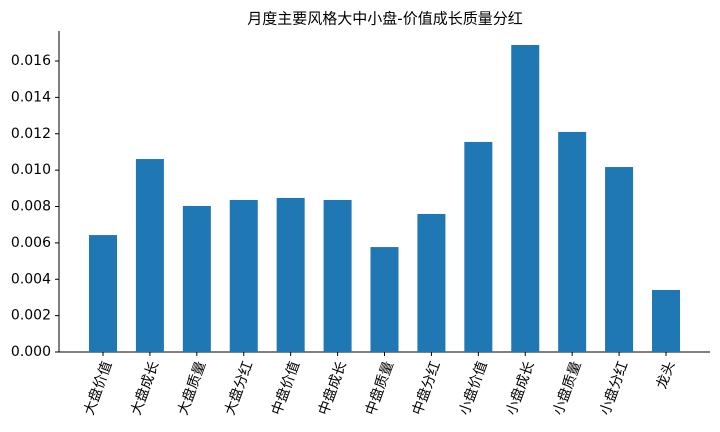 This screenshot has width=720, height=432. Describe the element at coordinates (666, 375) in the screenshot. I see `x-tick-label: 龙头` at that location.